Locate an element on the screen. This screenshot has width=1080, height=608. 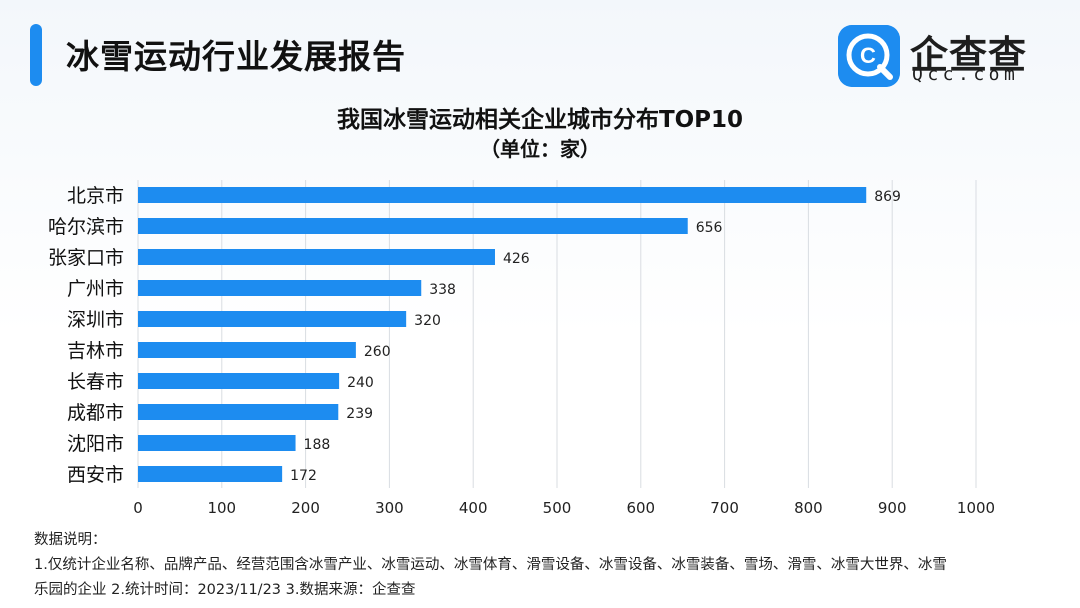
x-tick-label: 0 is located at coordinates (138, 508).